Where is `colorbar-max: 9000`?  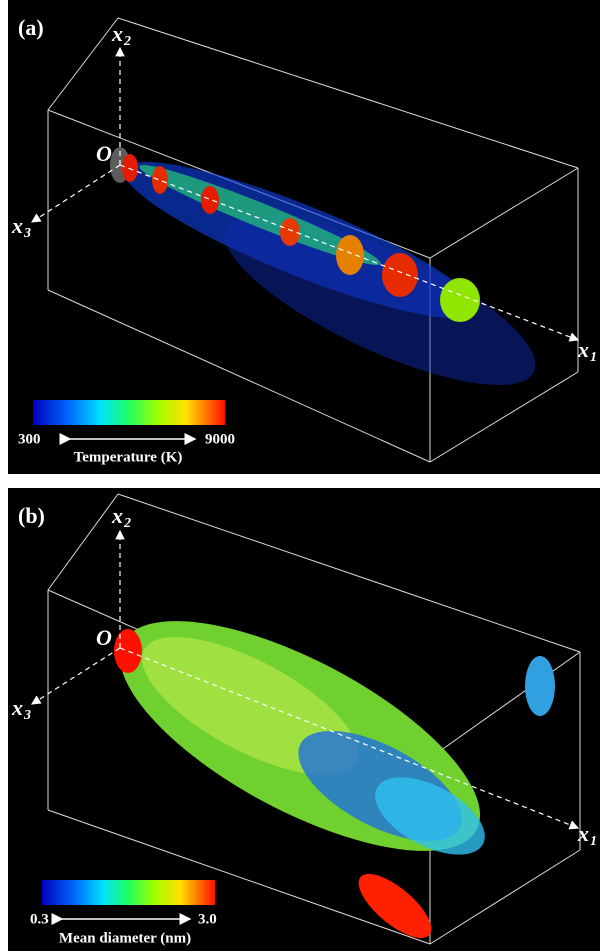
colorbar-max: 9000 is located at coordinates (220, 439).